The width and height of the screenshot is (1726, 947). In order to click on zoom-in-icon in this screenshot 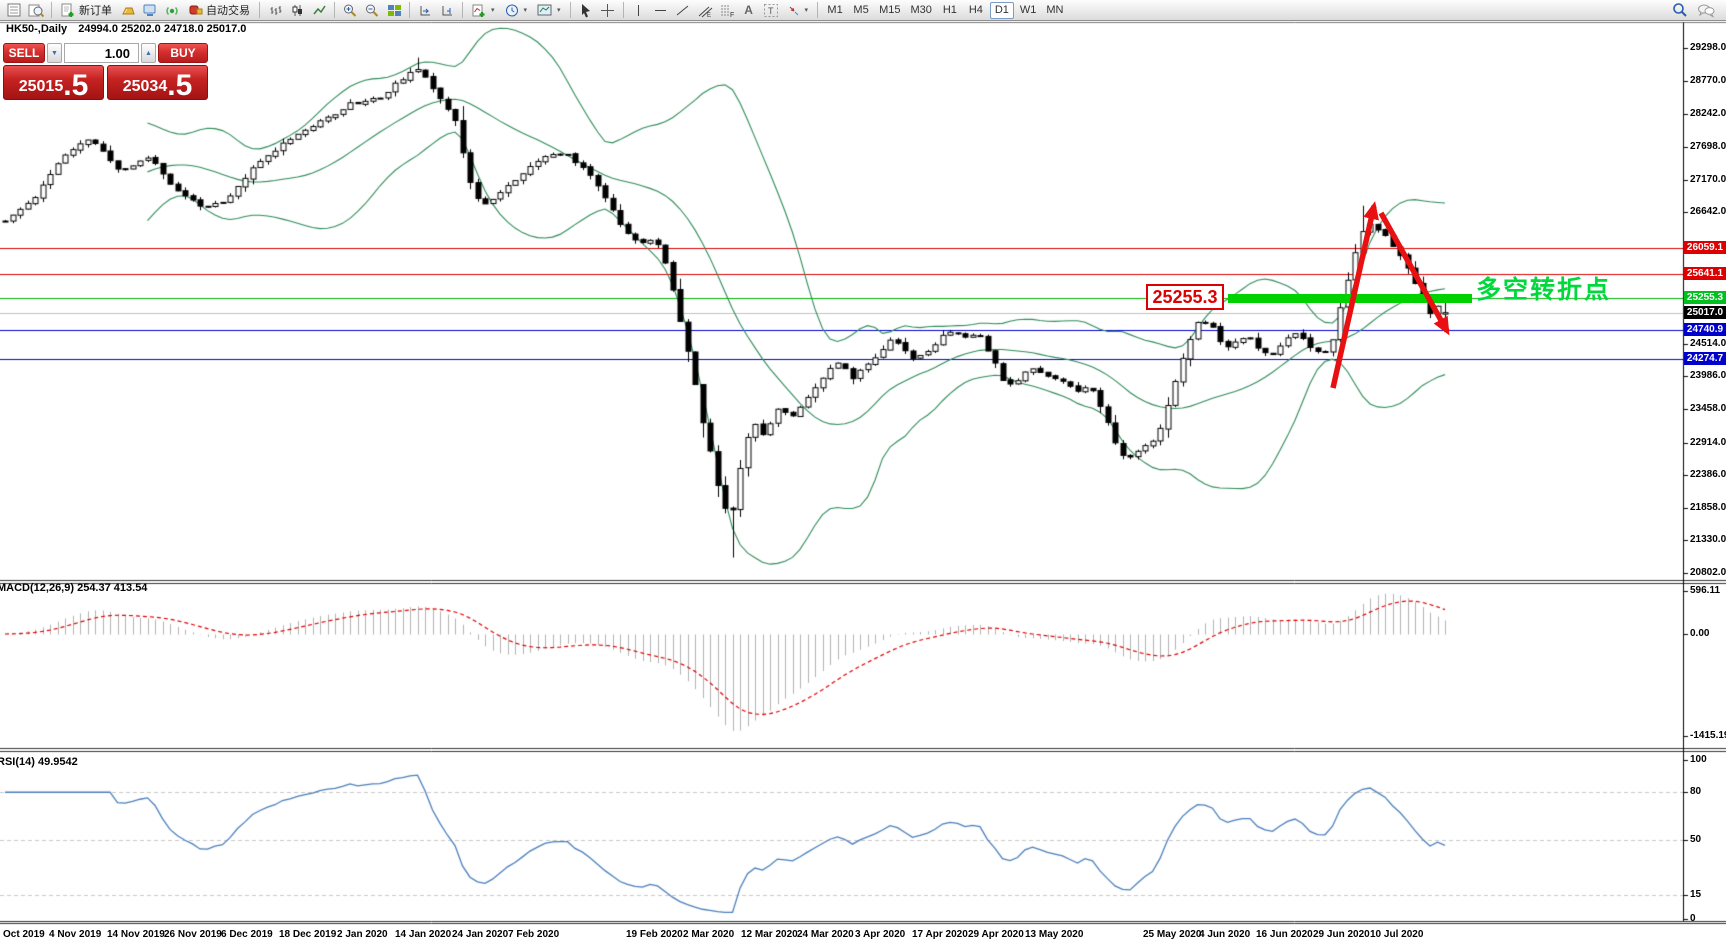, I will do `click(350, 10)`.